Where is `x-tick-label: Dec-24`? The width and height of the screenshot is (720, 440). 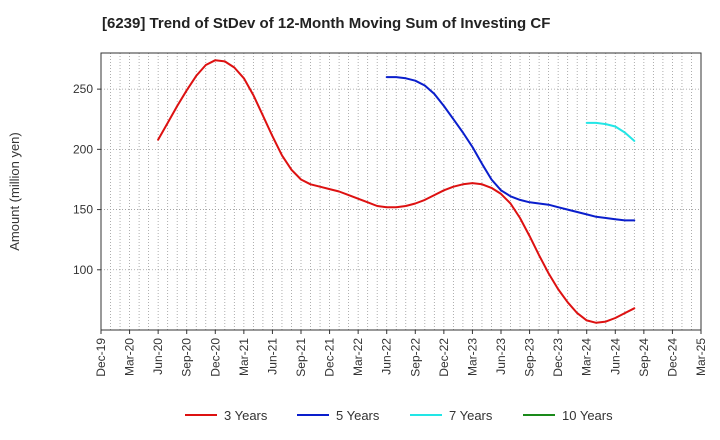
x-tick-label: Dec-24 is located at coordinates (672, 357).